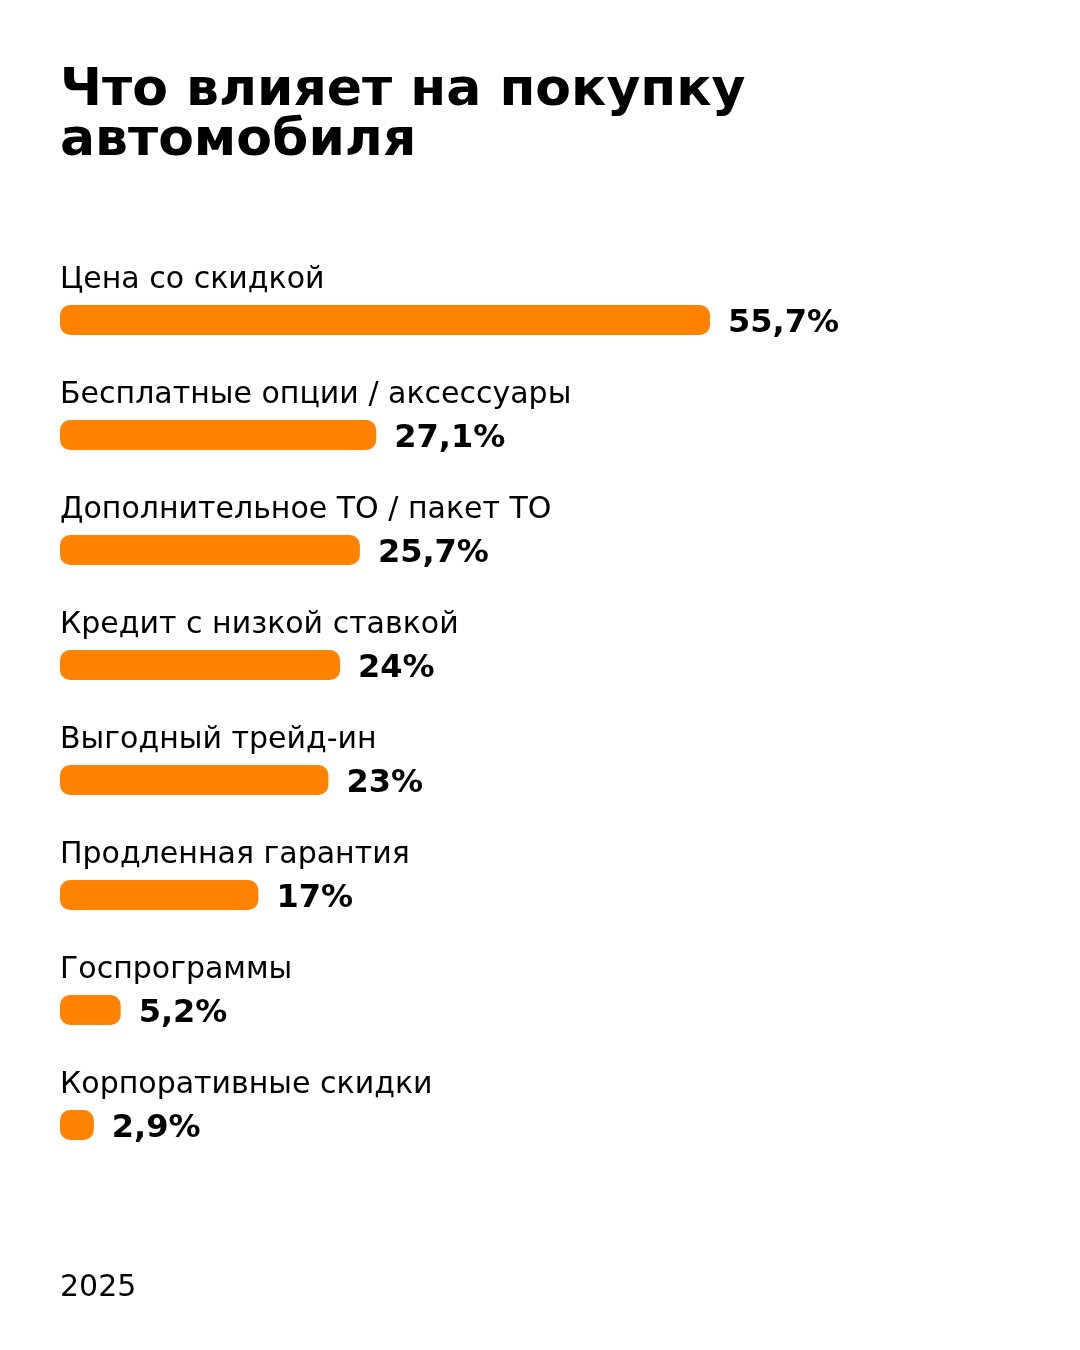  I want to click on data-label: 5,2%, so click(183, 1011).